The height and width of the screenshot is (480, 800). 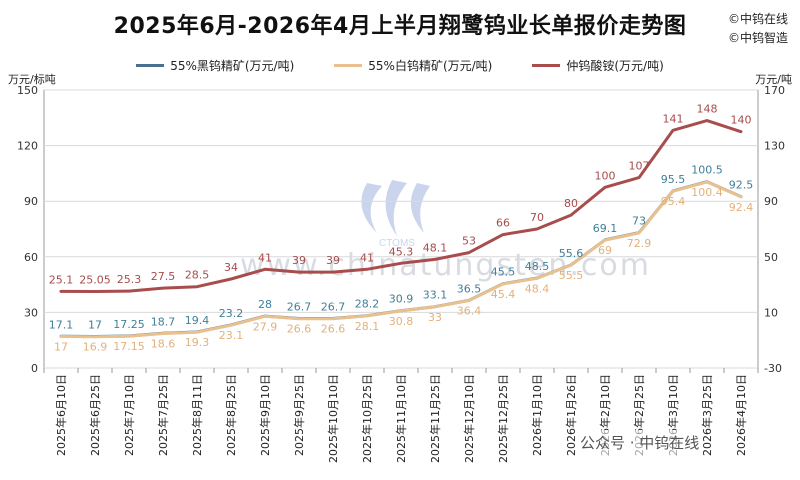 What do you see at coordinates (707, 192) in the screenshot?
I see `data-label: 100.4` at bounding box center [707, 192].